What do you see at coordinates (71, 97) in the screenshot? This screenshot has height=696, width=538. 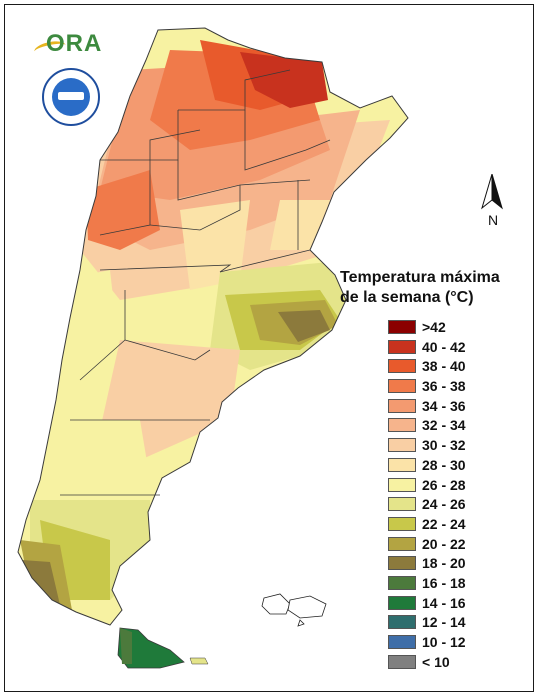 I see `smn-seal-icon` at bounding box center [71, 97].